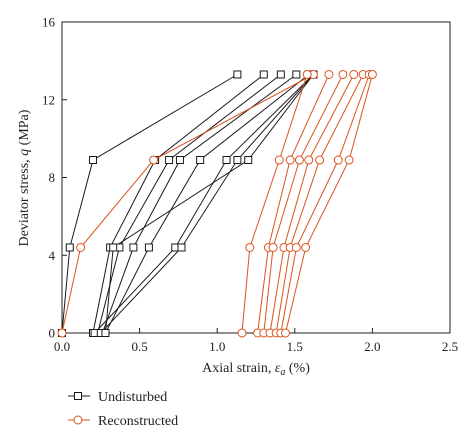 This screenshot has height=443, width=474. I want to click on x-tick-label: 1.0, so click(217, 346).